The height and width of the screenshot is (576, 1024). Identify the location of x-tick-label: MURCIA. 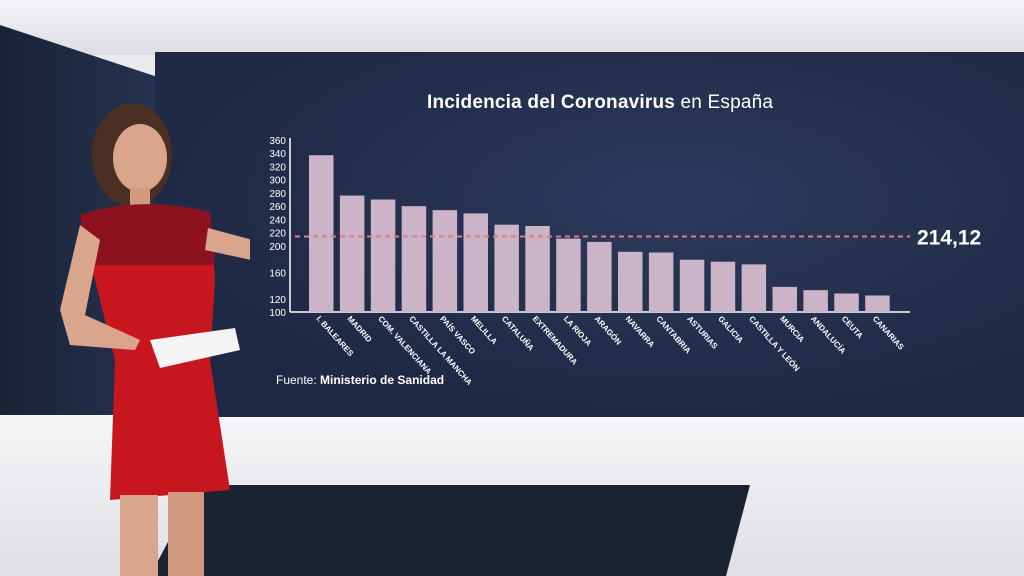
(792, 329).